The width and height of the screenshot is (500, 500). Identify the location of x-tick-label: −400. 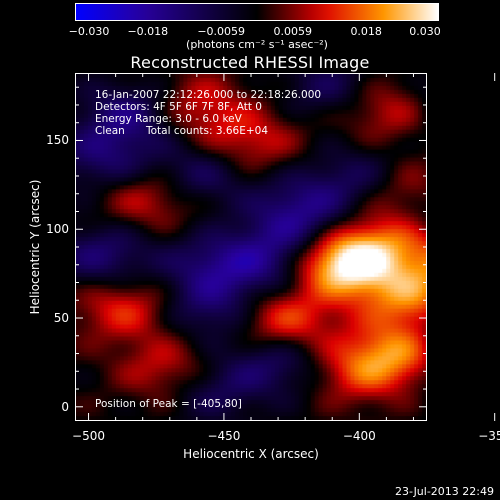
(359, 436).